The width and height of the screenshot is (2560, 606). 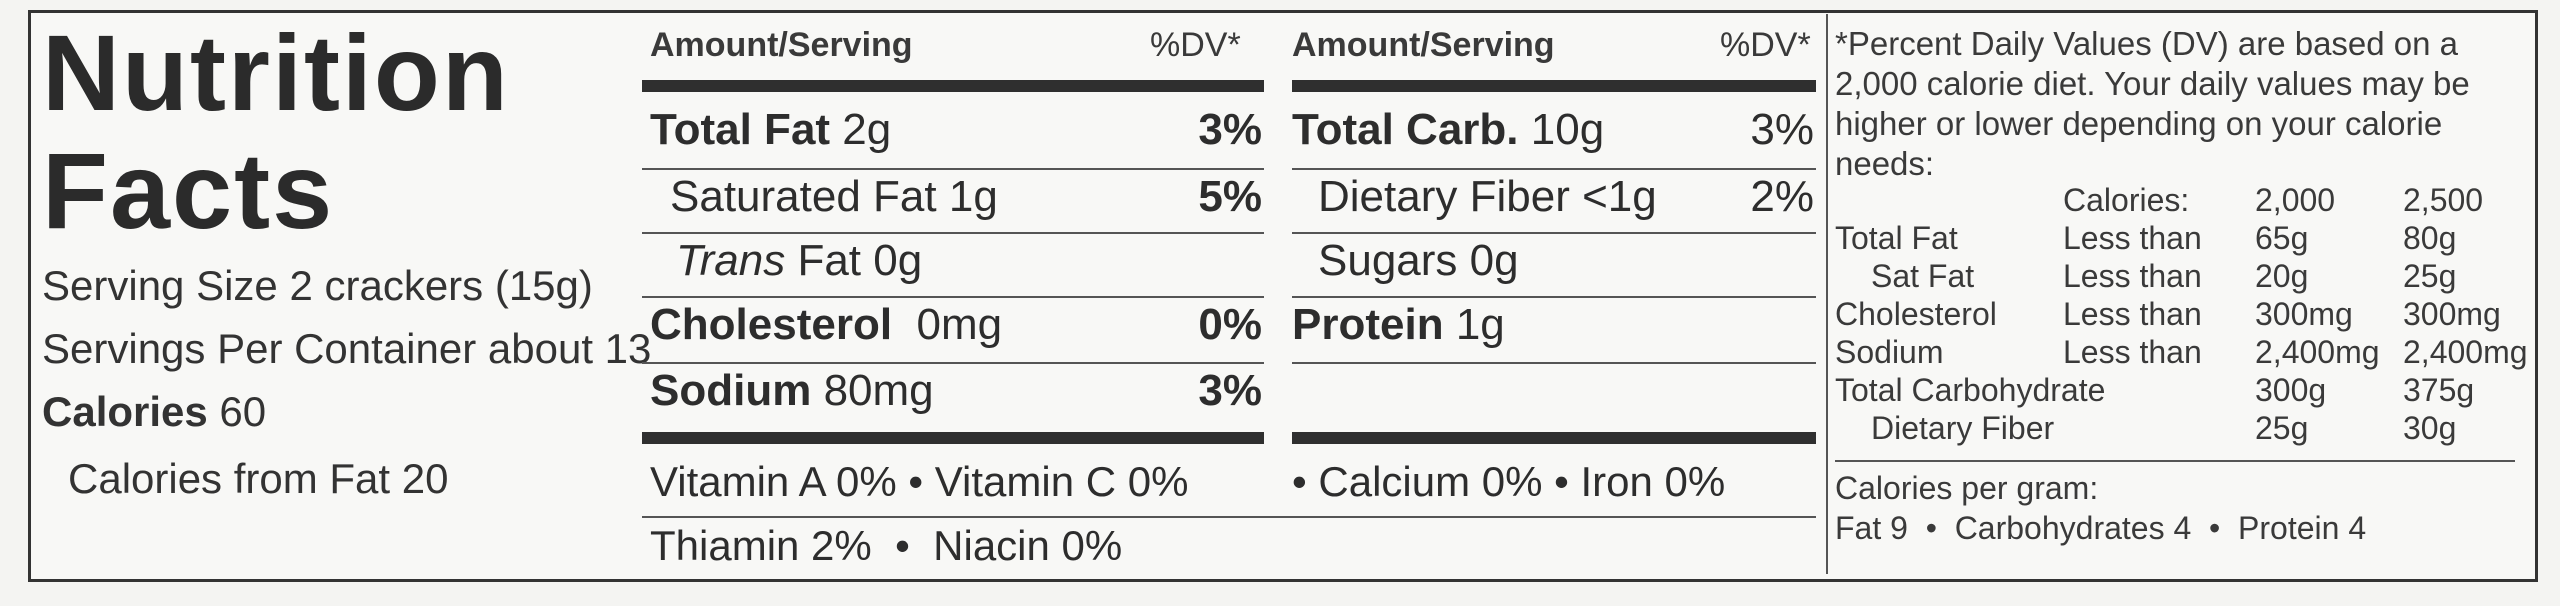 I want to click on fn-row-label: Cholesterol, so click(x=1916, y=314).